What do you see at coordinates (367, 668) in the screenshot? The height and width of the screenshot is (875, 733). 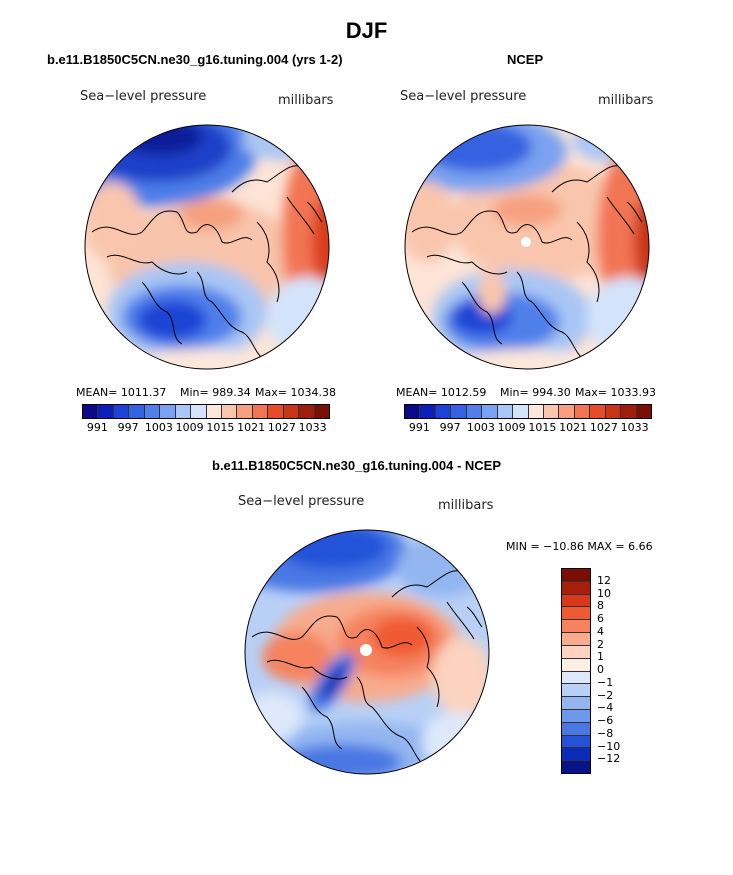 I see `diff-coastlines` at bounding box center [367, 668].